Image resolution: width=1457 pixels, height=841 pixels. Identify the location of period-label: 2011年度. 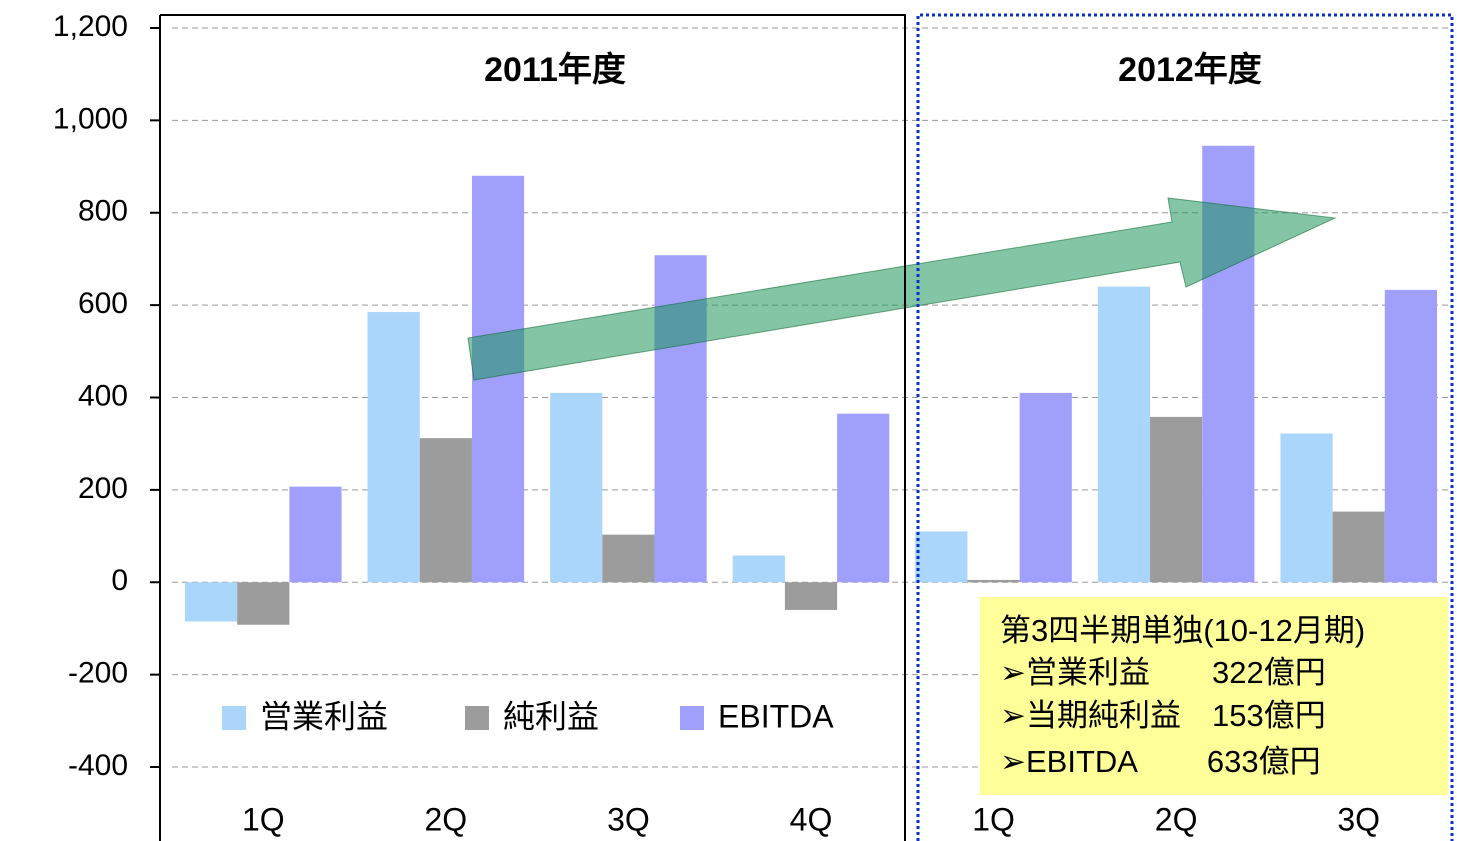
(555, 70).